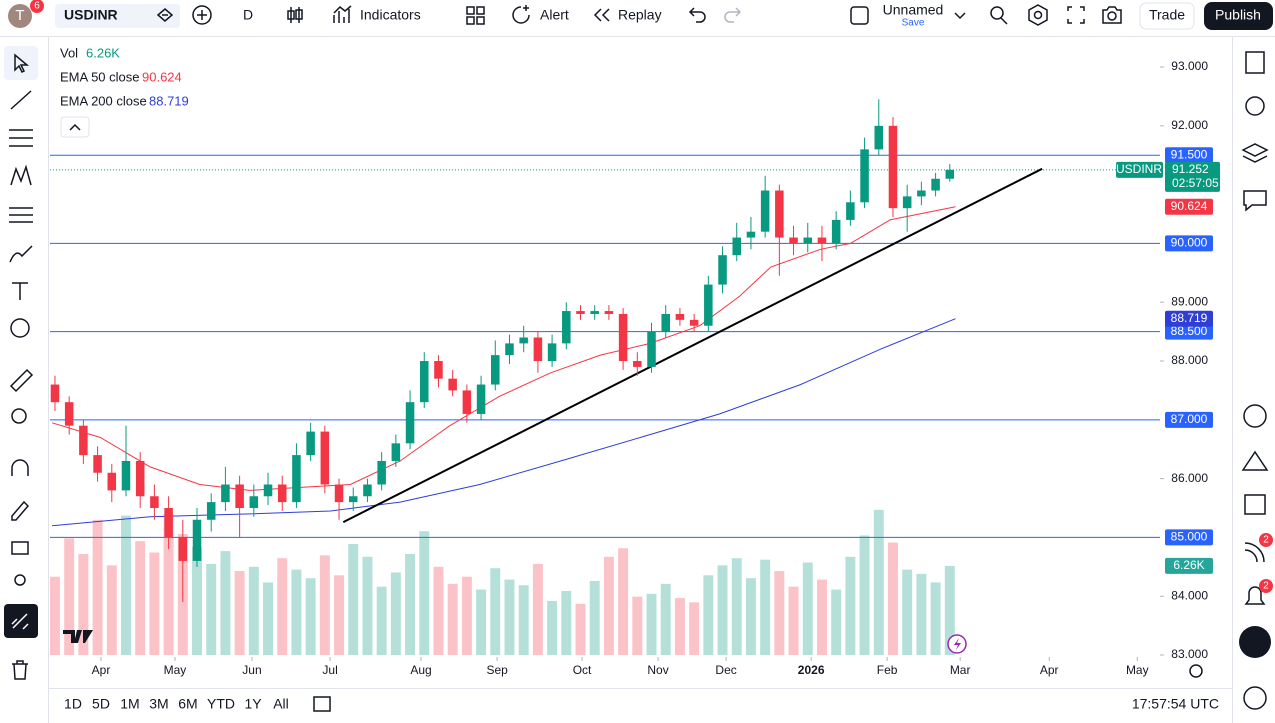  I want to click on icon-tool, so click(20, 328).